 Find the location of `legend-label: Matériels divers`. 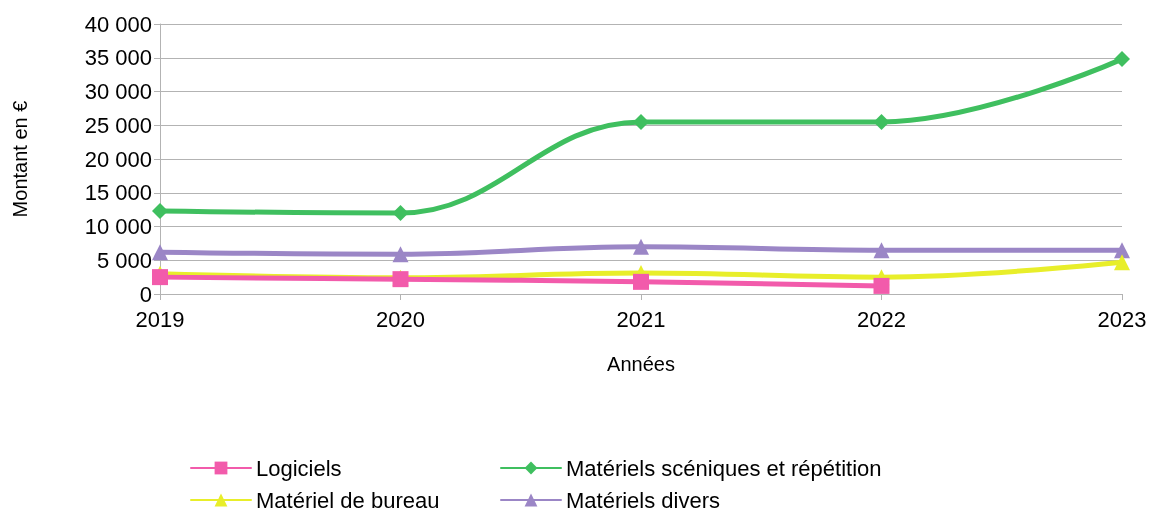

legend-label: Matériels divers is located at coordinates (643, 500).